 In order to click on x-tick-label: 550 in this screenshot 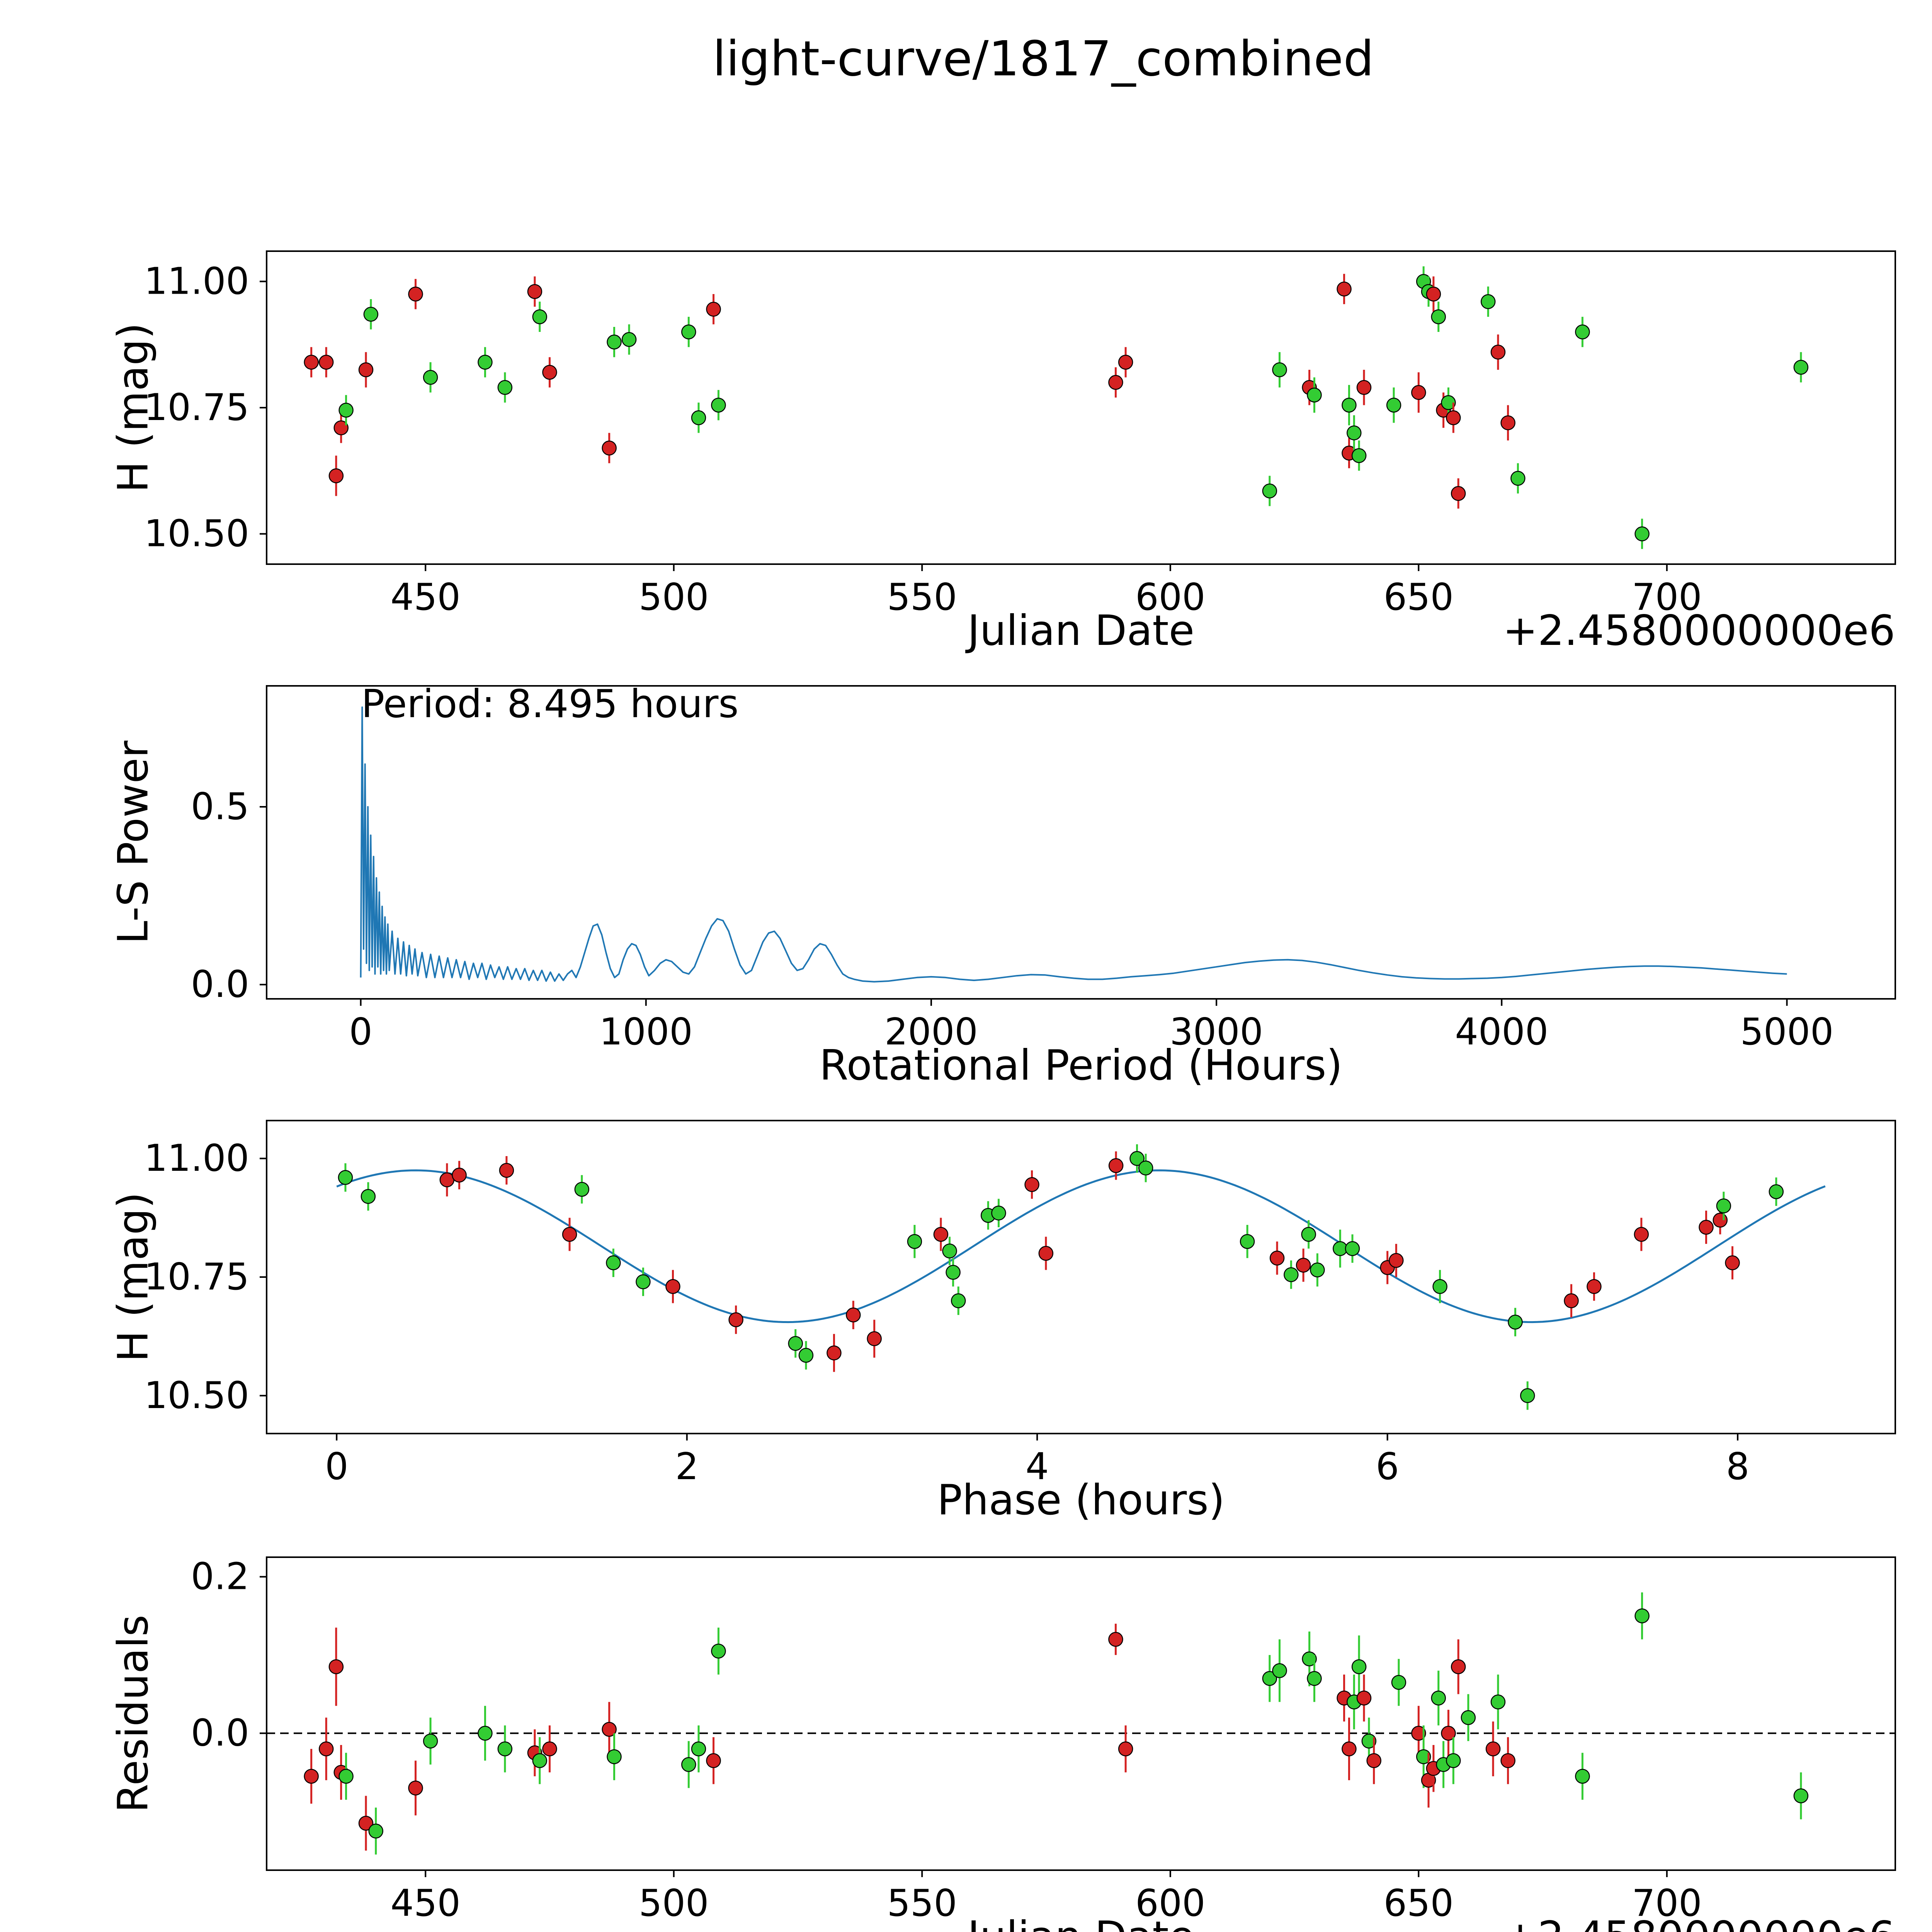, I will do `click(922, 1903)`.